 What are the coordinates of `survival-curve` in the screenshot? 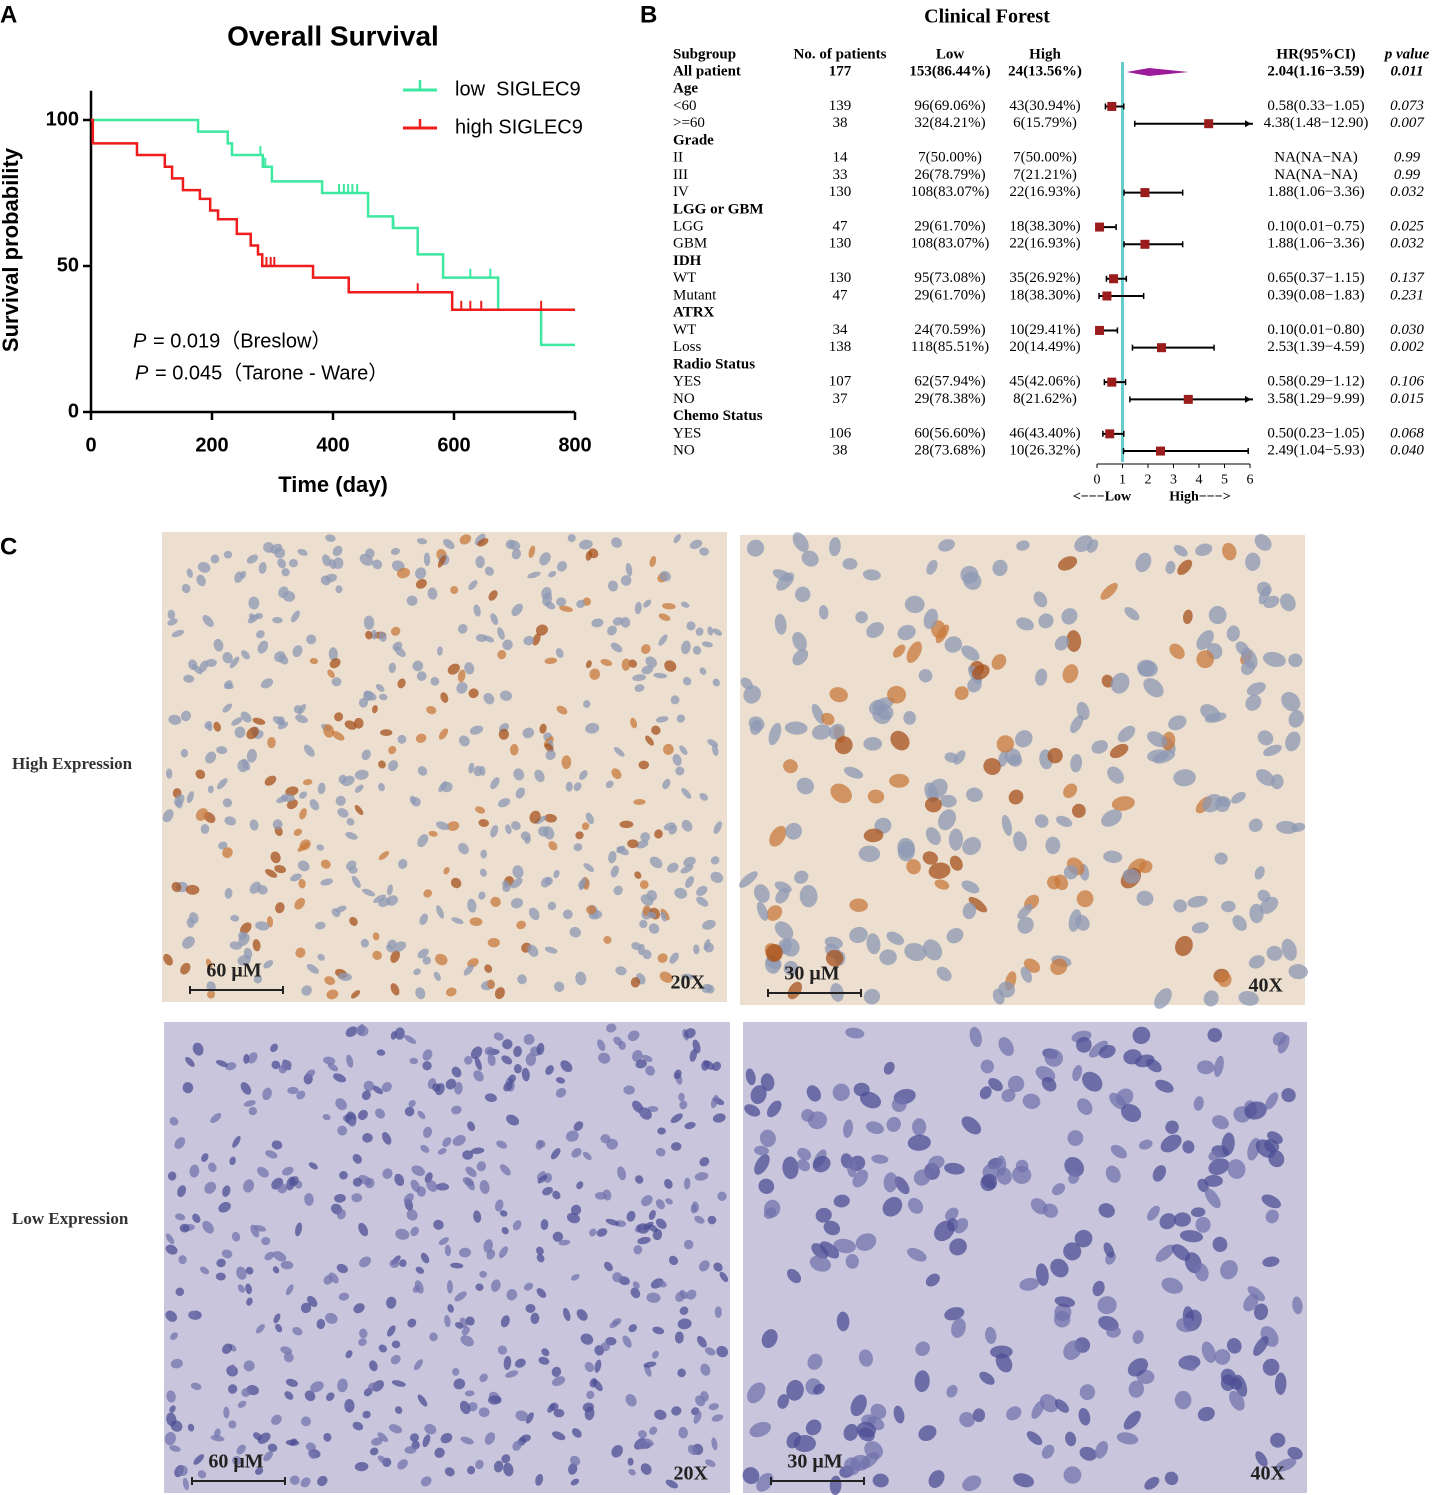 It's located at (333, 215).